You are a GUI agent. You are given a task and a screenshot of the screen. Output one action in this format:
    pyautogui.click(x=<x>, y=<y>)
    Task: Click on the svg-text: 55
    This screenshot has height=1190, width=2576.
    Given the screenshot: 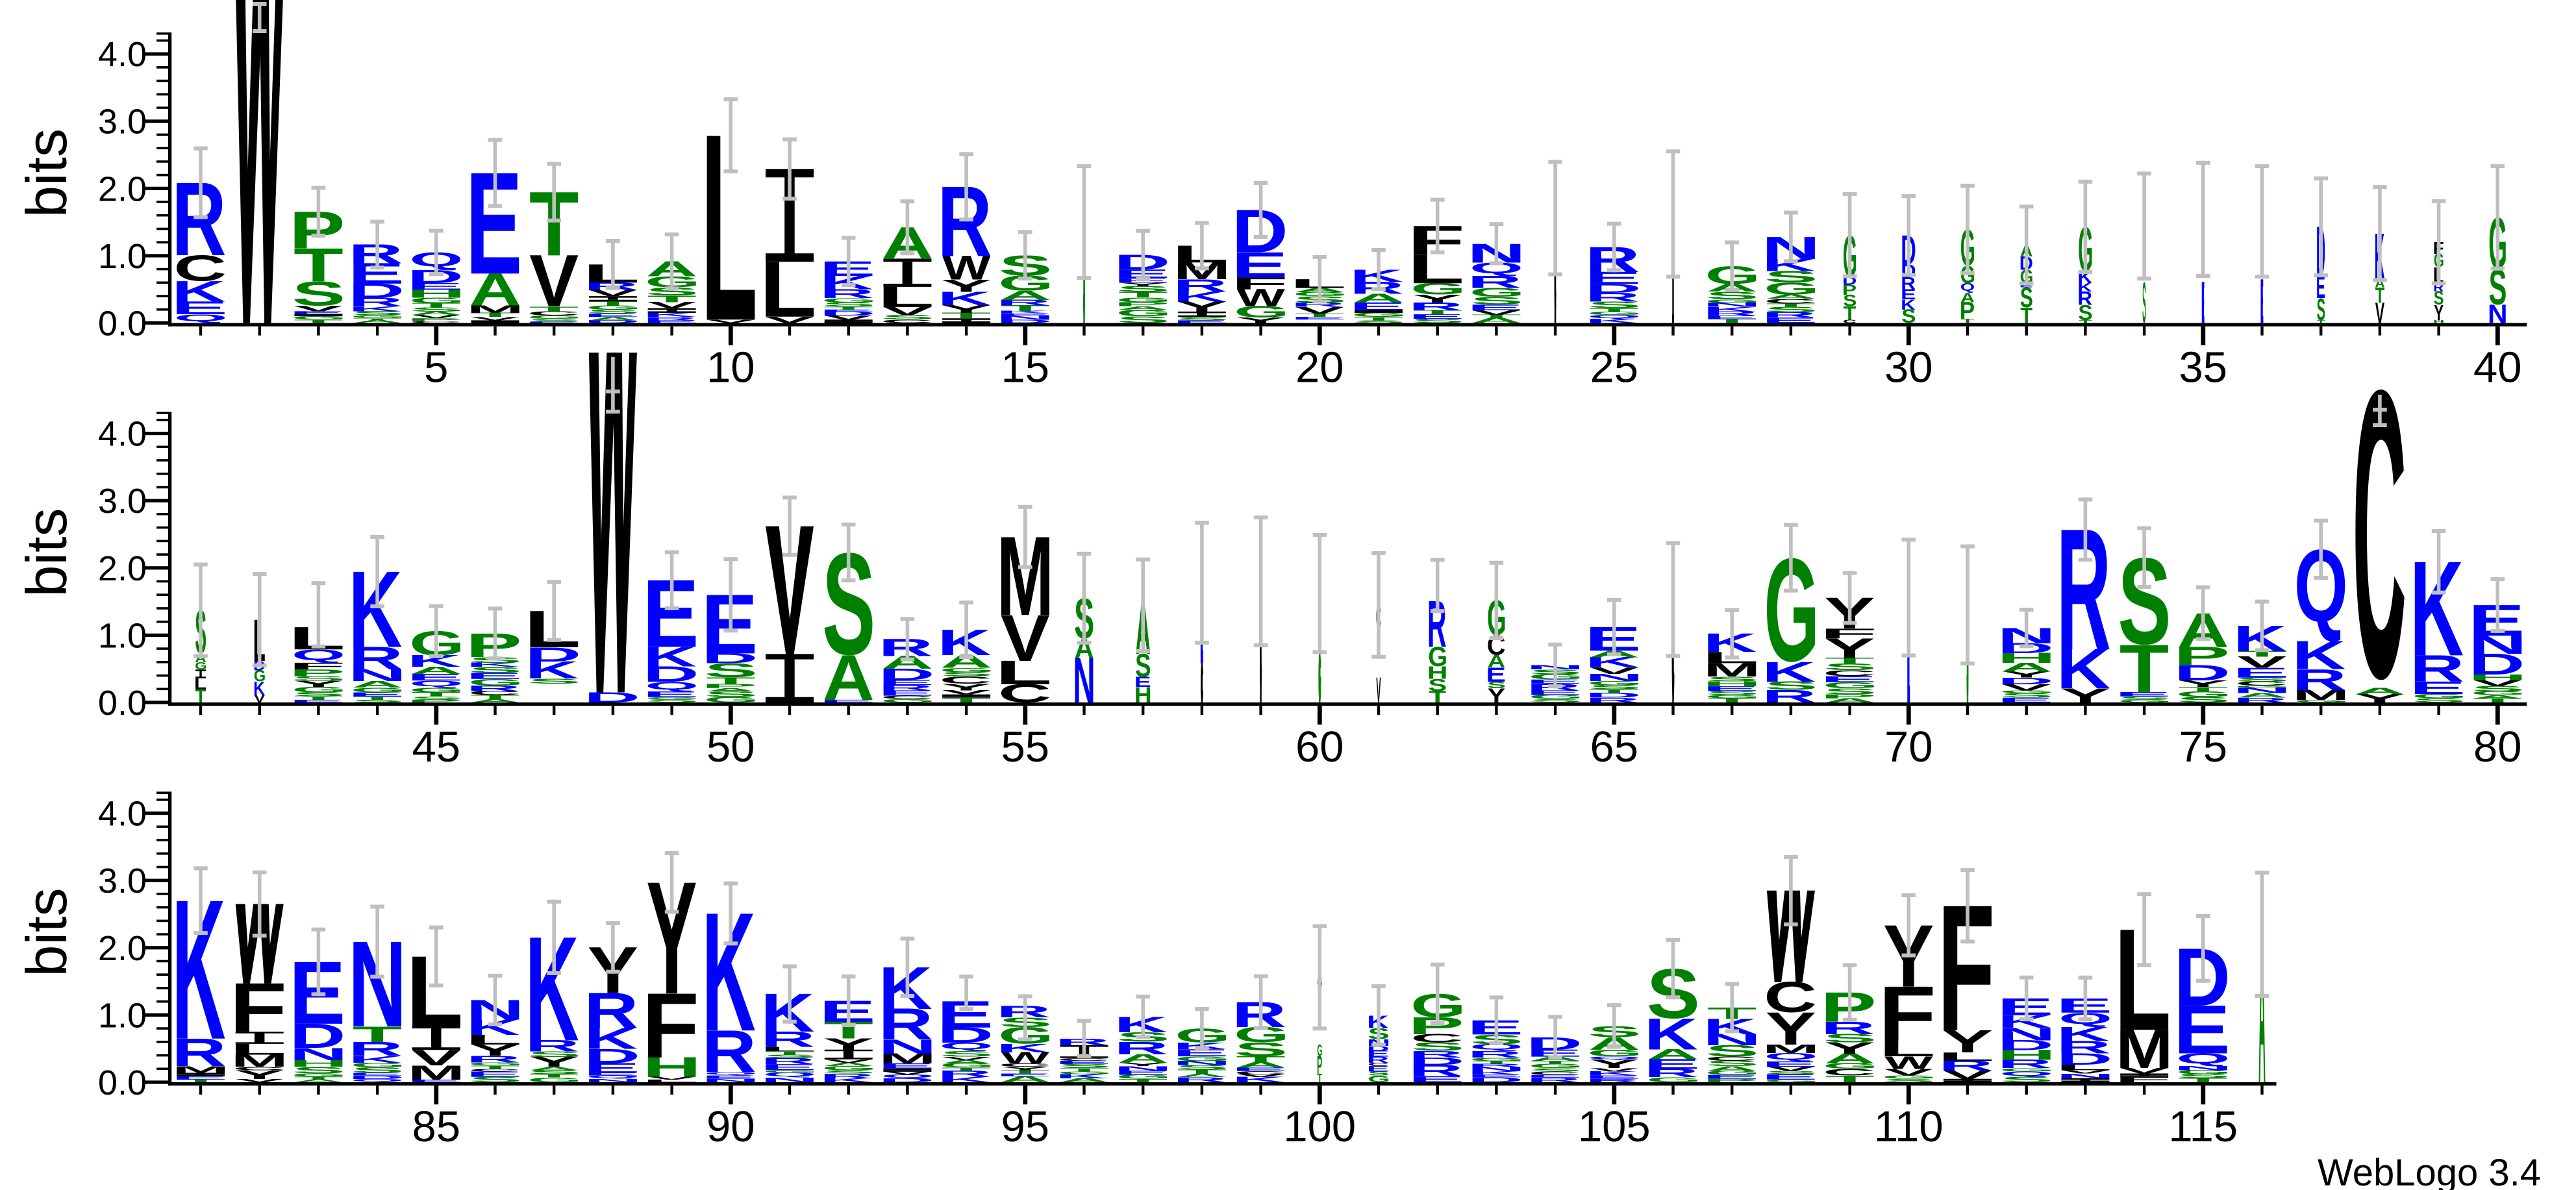 What is the action you would take?
    pyautogui.click(x=1025, y=747)
    